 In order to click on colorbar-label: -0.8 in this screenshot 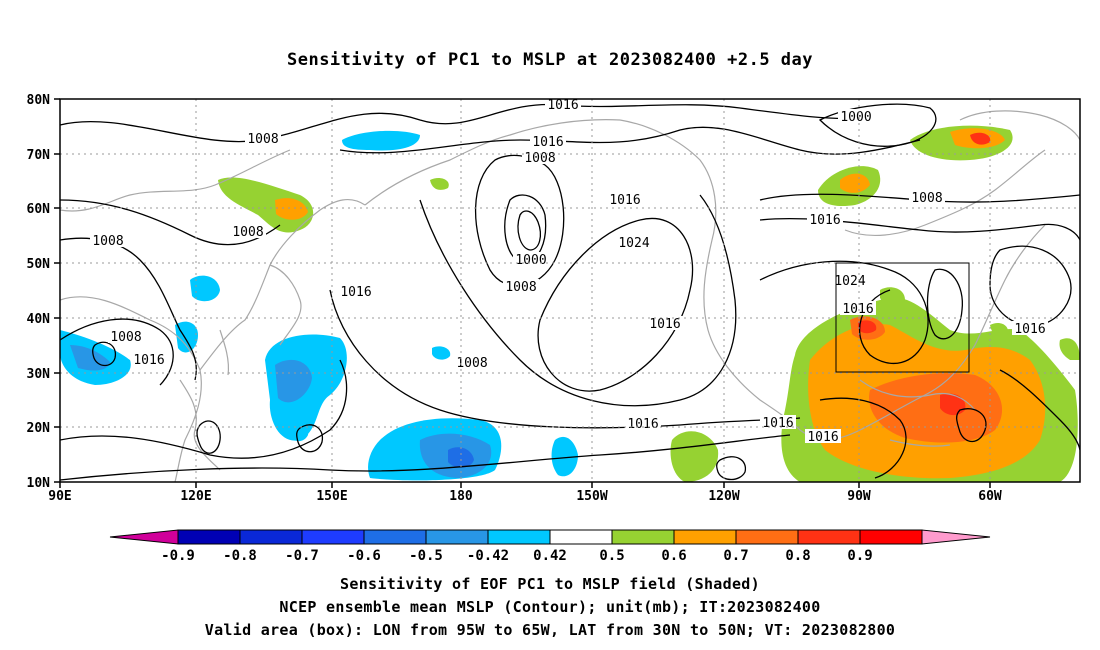, I will do `click(240, 556)`.